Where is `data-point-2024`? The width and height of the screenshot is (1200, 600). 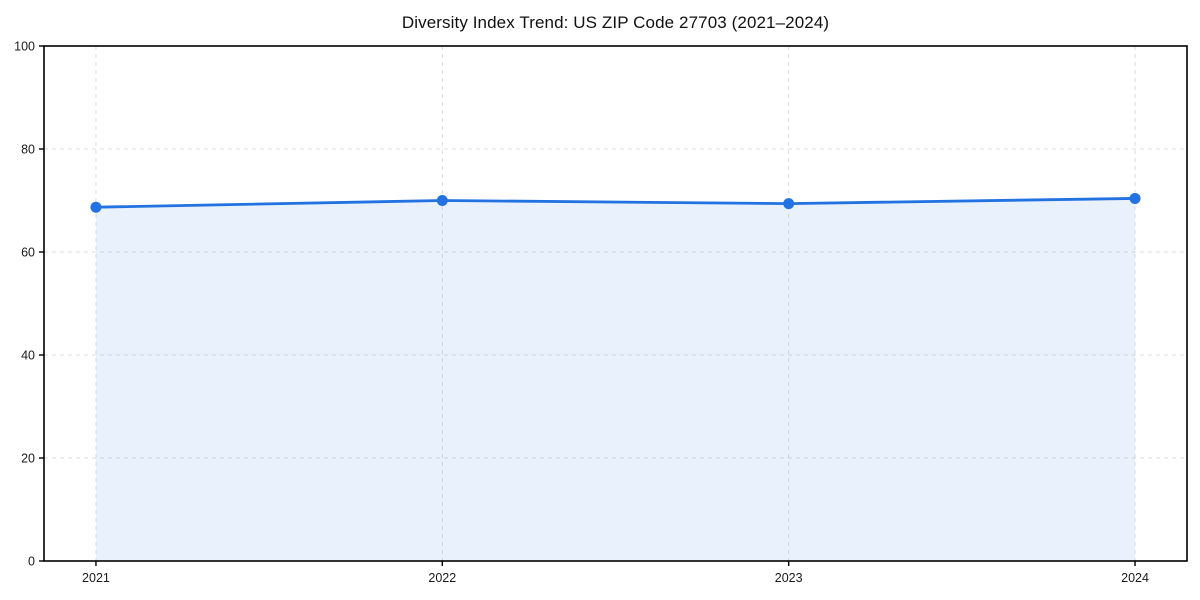 data-point-2024 is located at coordinates (1135, 198).